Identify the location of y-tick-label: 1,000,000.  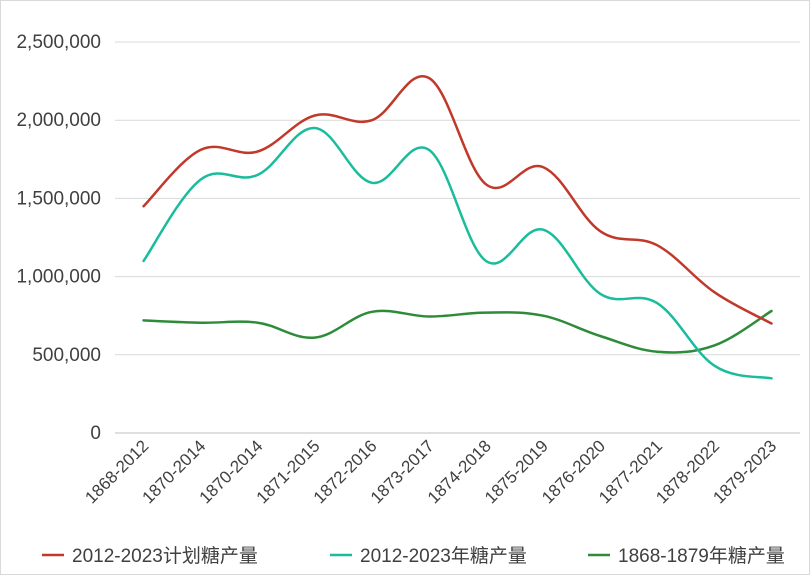
(58, 277).